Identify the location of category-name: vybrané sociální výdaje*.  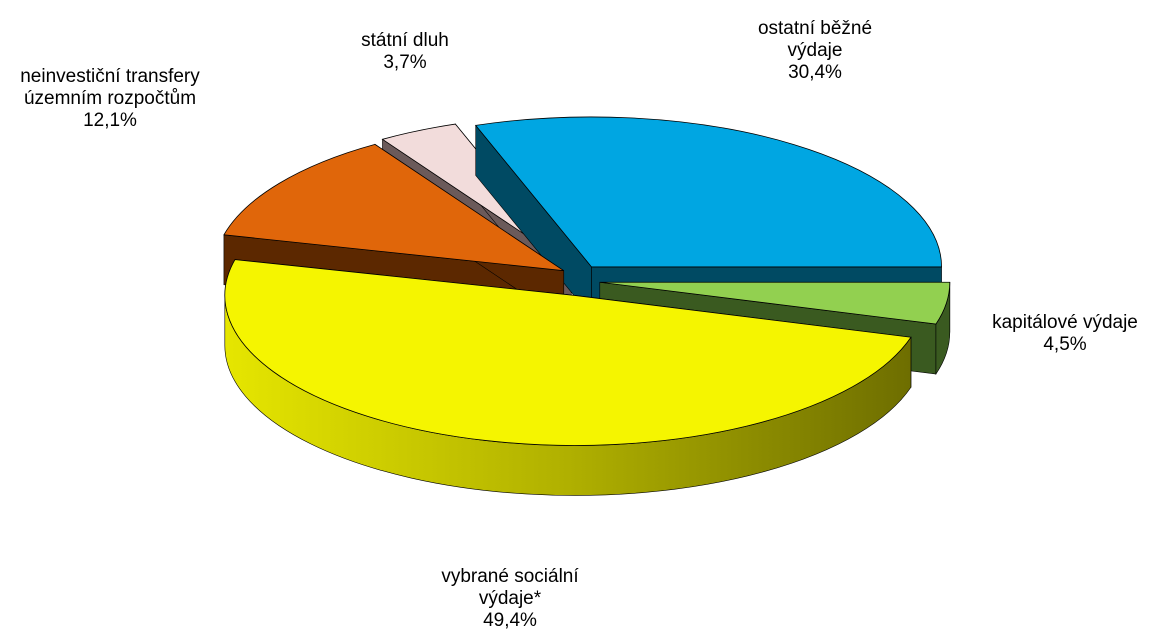
(510, 587).